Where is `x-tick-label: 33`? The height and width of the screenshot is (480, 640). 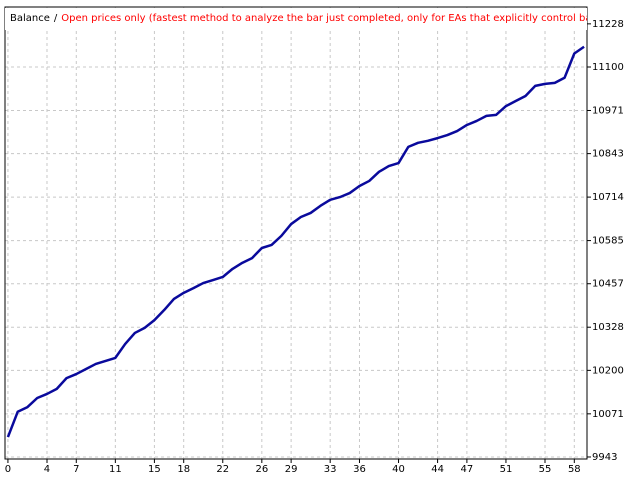 x-tick-label: 33 is located at coordinates (330, 469).